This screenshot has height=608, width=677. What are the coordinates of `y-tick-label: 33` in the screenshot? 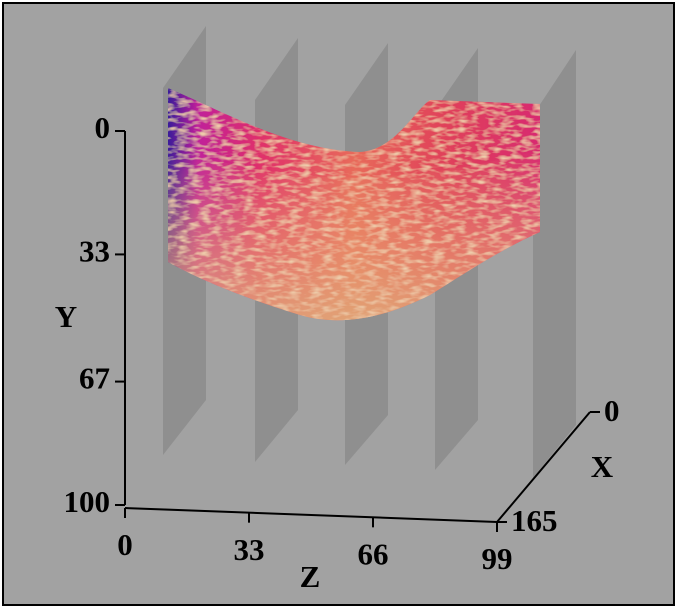 It's located at (94, 251).